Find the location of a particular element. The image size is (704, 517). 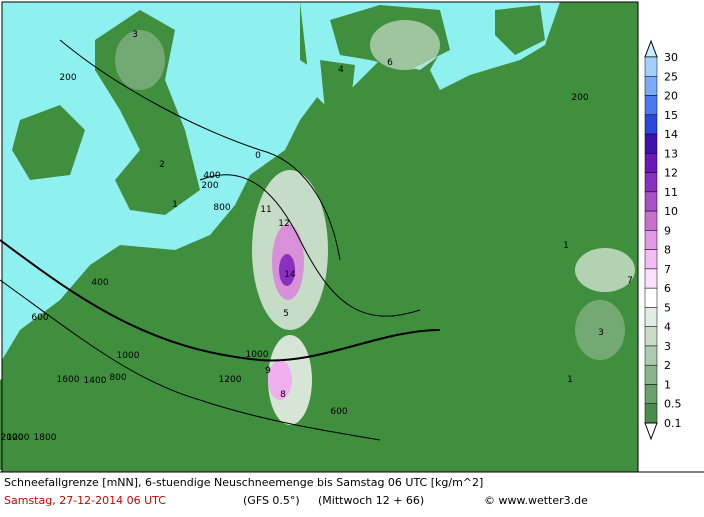

colorbar-label: 4 is located at coordinates (667, 327).